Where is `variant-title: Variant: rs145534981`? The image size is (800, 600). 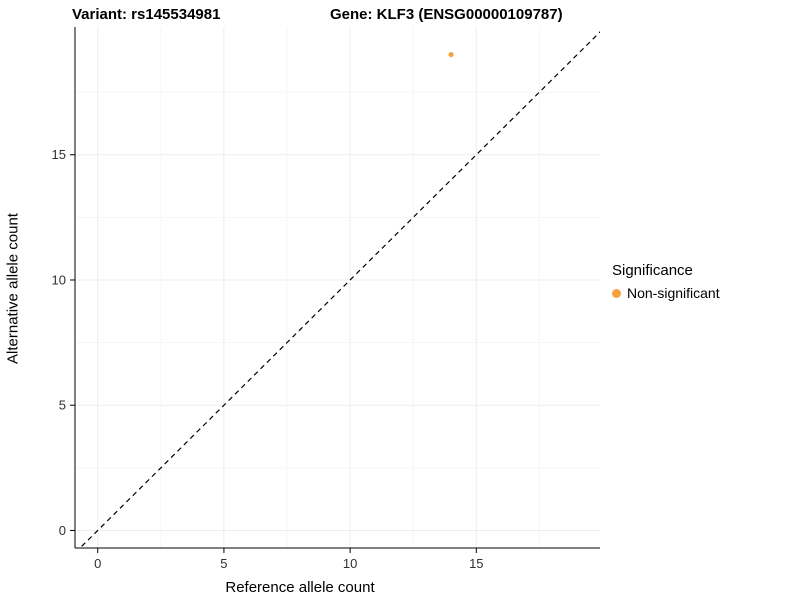
variant-title: Variant: rs145534981 is located at coordinates (146, 14).